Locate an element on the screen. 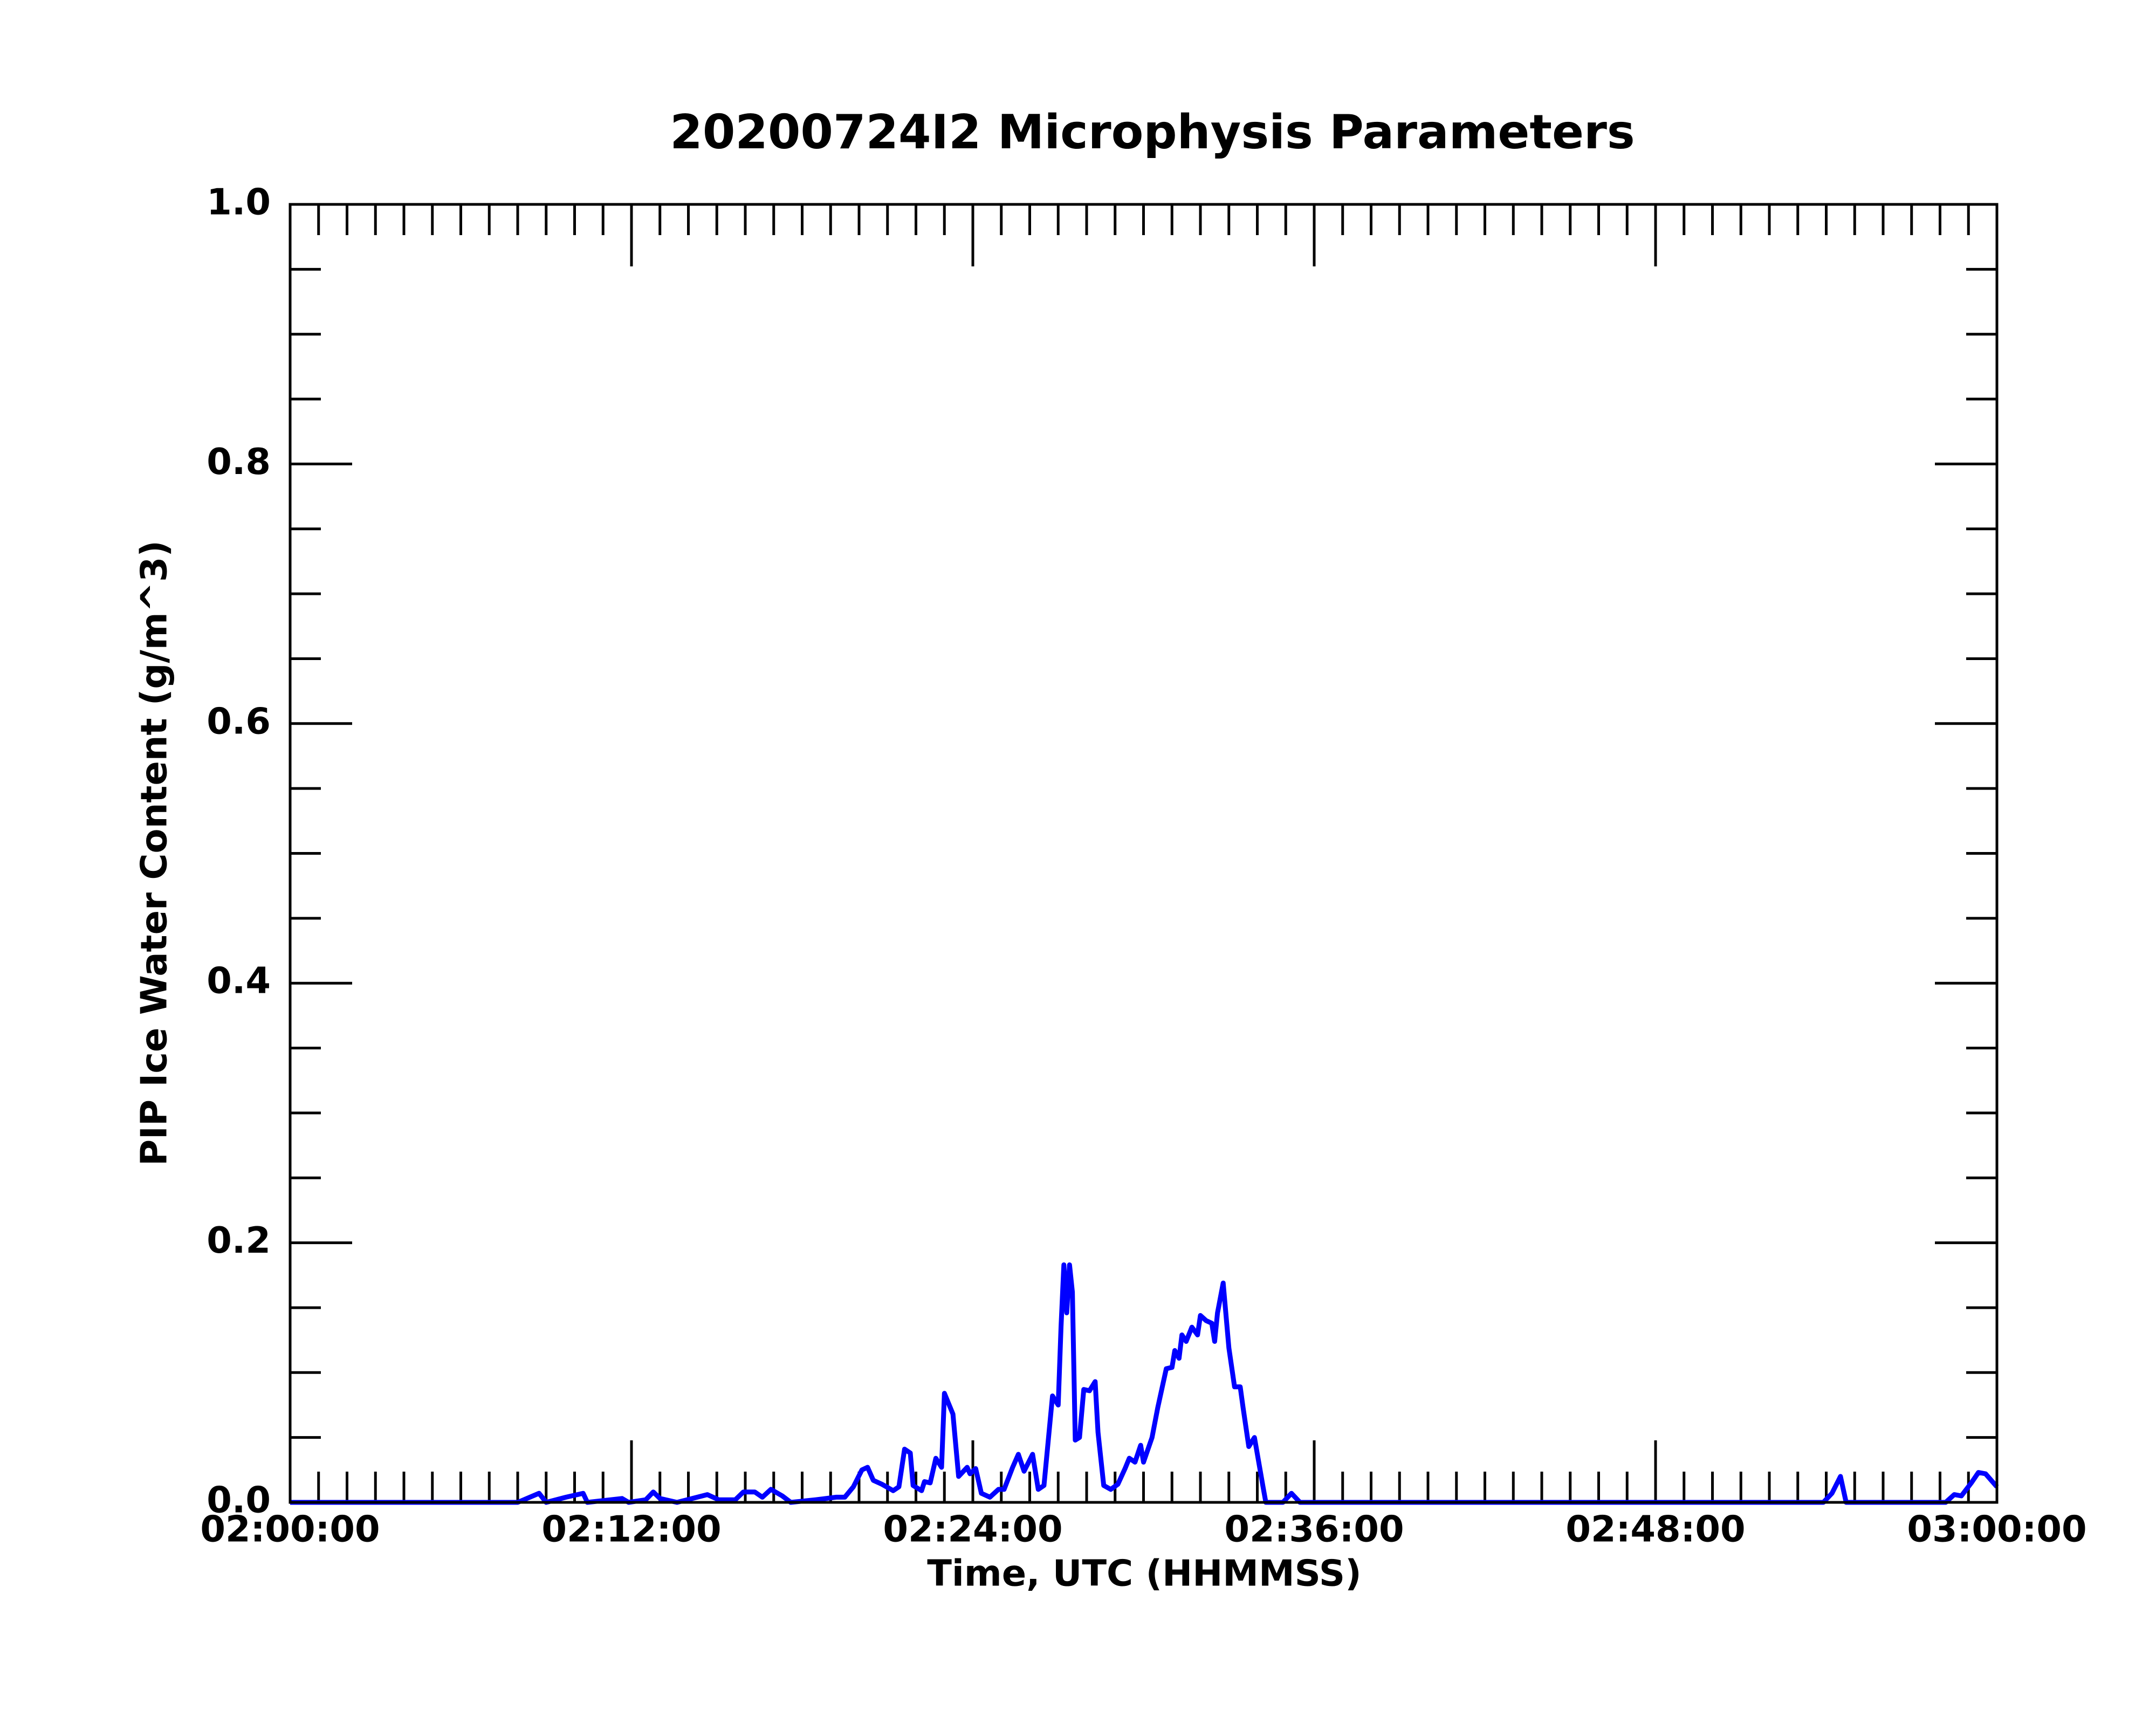 The image size is (2156, 1724). y-axis-label: PIP Ice Water Content (g/m^3) is located at coordinates (154, 853).